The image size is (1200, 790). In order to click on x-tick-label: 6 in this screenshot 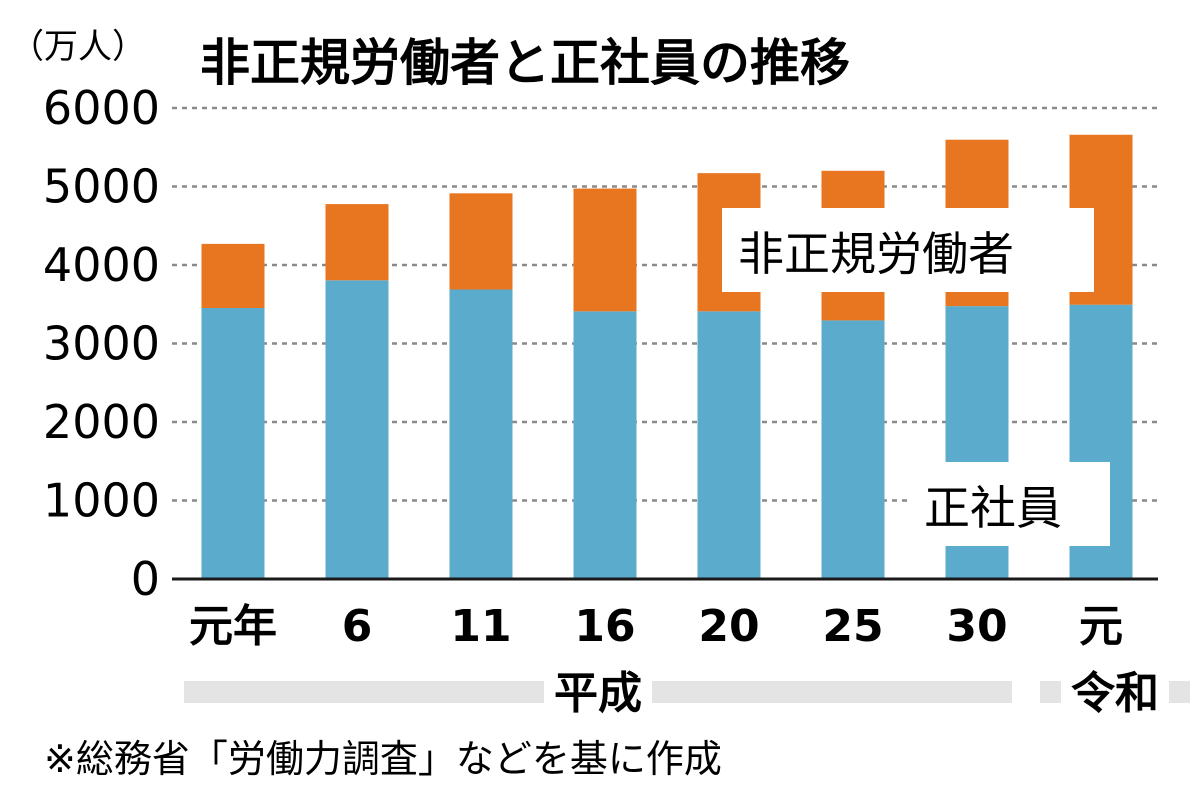, I will do `click(357, 626)`.